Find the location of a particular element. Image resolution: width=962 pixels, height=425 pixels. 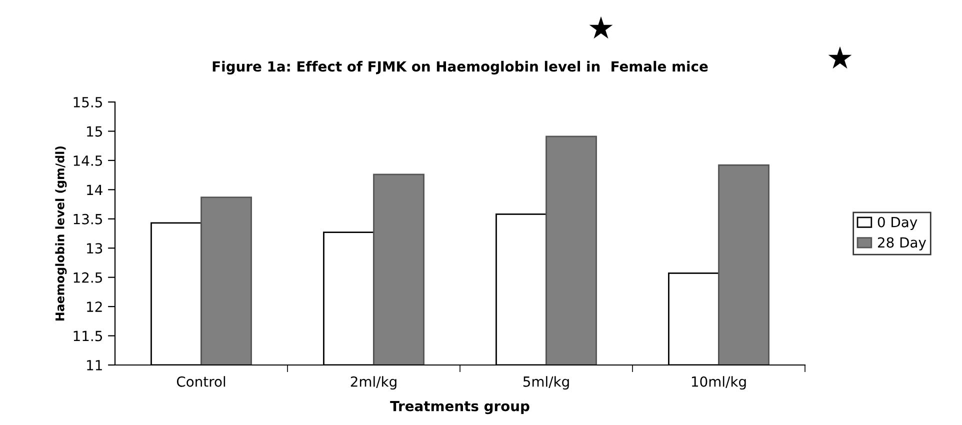

y-tick-label: 13.5 is located at coordinates (88, 219).